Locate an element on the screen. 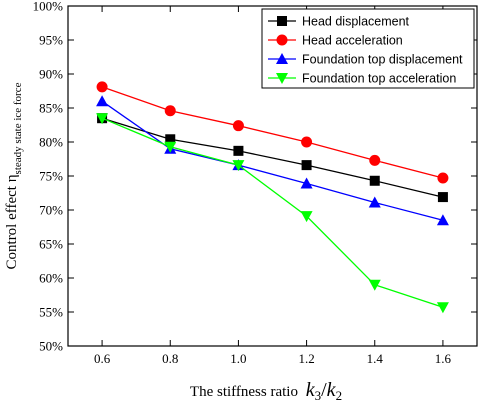 This screenshot has width=484, height=409. x-tick-label: 1.2 is located at coordinates (306, 358).